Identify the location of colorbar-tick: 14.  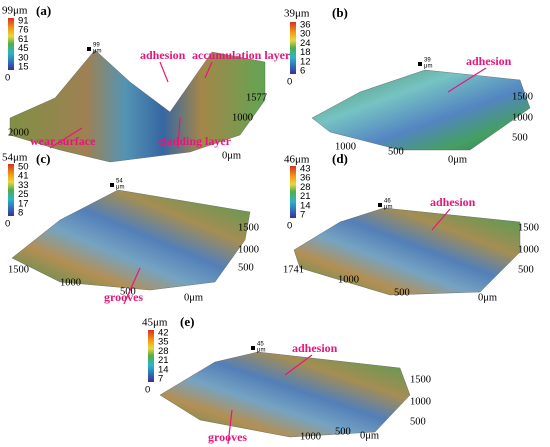
(305, 205).